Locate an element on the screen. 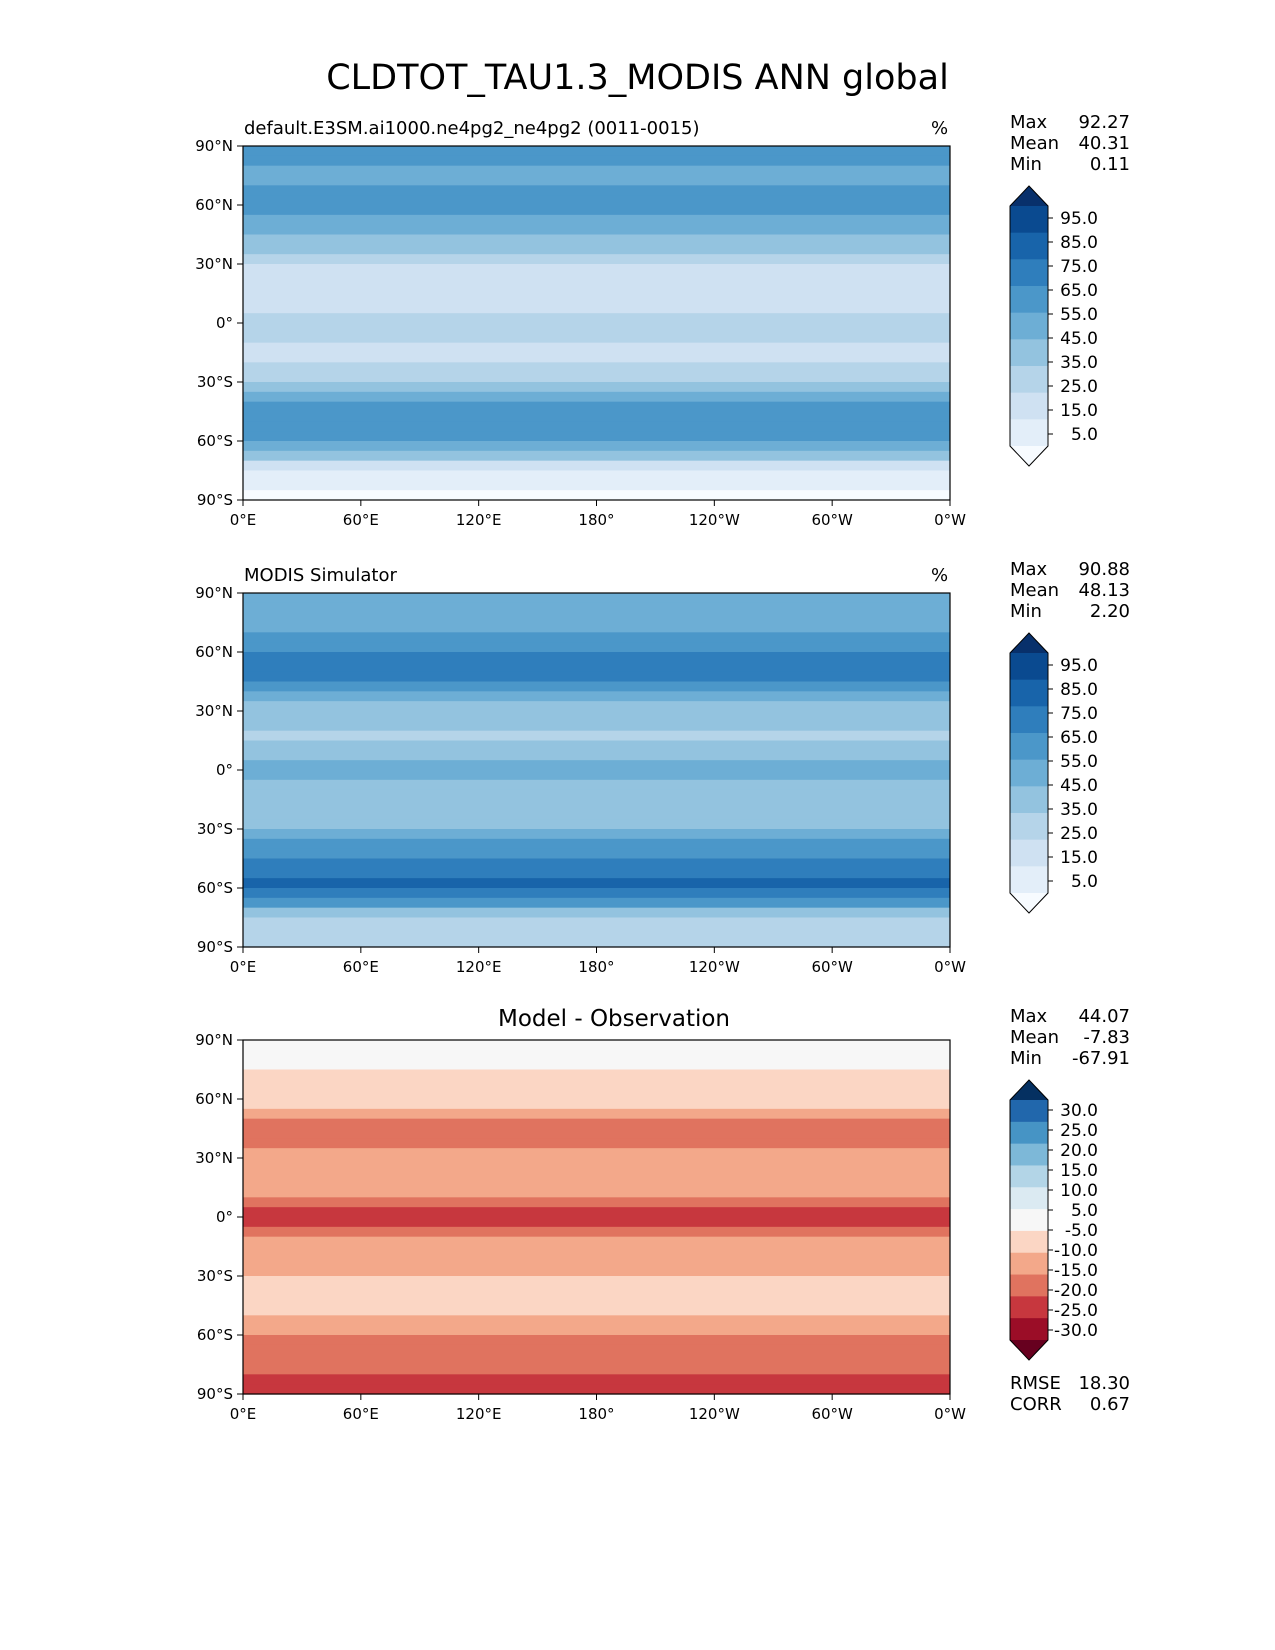  panel1-mean-label: Mean is located at coordinates (1035, 143).